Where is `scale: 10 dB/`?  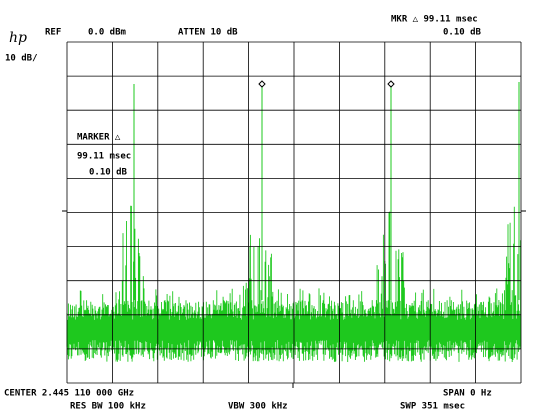 scale: 10 dB/ is located at coordinates (21, 59).